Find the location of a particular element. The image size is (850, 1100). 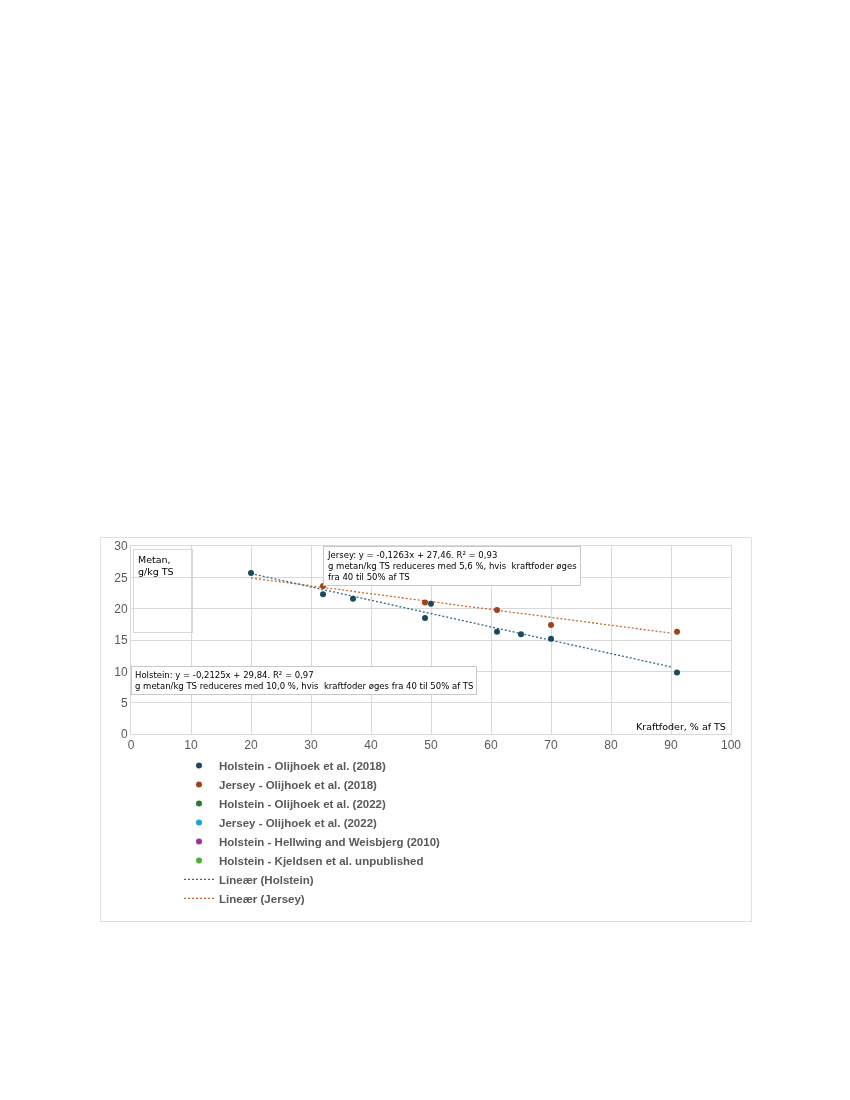

x-tick-label: 20 is located at coordinates (251, 745).